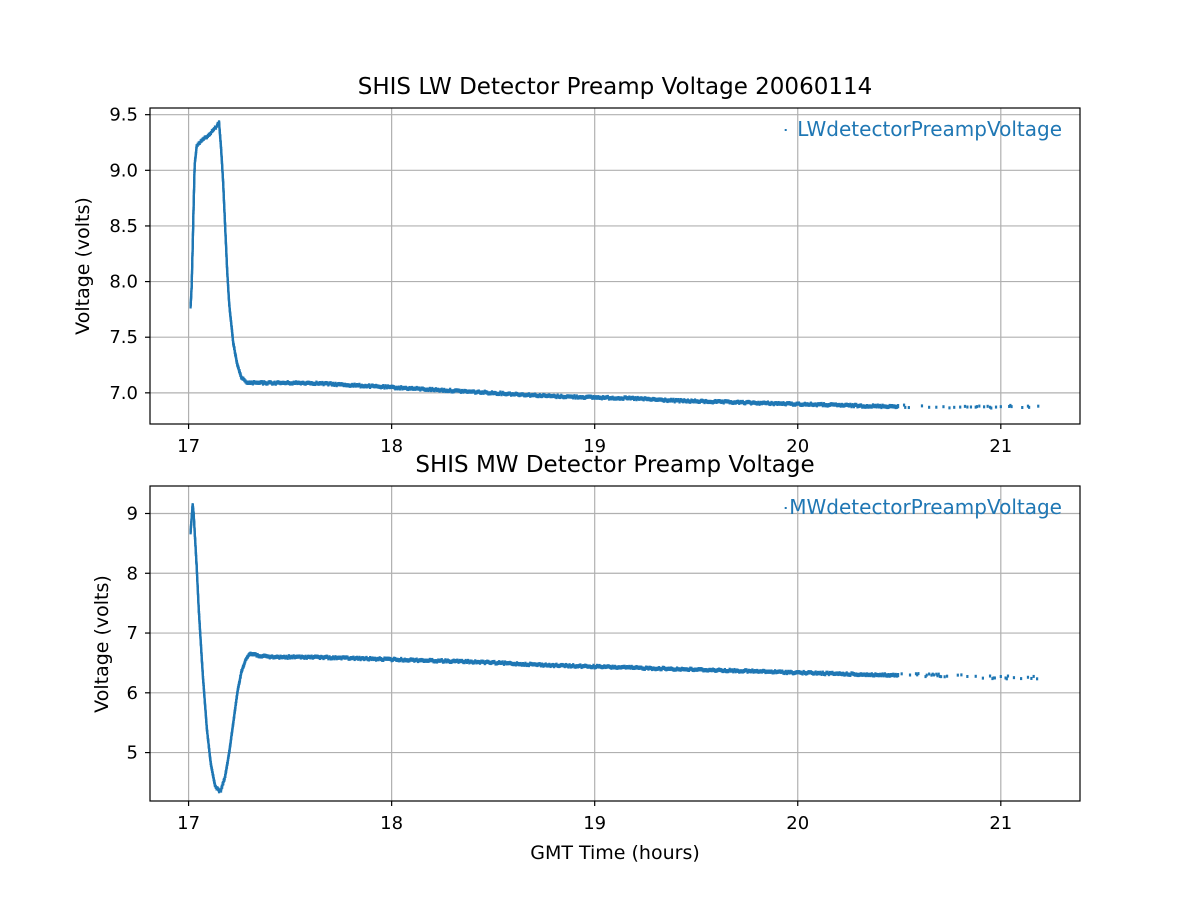 Image resolution: width=1200 pixels, height=905 pixels. What do you see at coordinates (594, 823) in the screenshot?
I see `mw-x-tick-label: 19` at bounding box center [594, 823].